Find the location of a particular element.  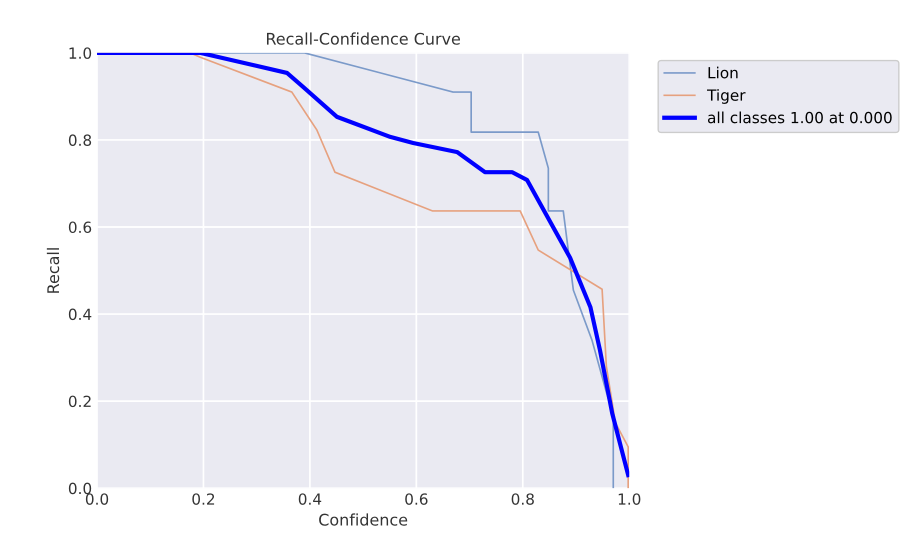

x-tick-label: 0.8 is located at coordinates (523, 499).